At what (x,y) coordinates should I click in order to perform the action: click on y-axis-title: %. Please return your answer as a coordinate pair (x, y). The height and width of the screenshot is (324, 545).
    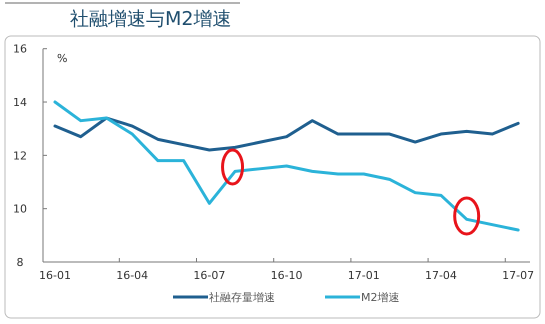
    Looking at the image, I should click on (62, 58).